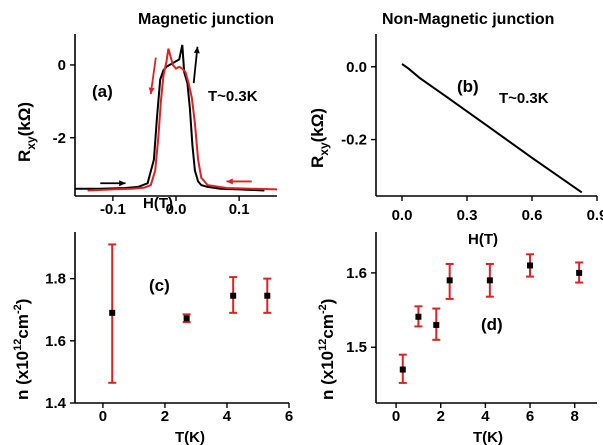 The image size is (603, 445). I want to click on panel-a-arrowhead-right, so click(122, 183).